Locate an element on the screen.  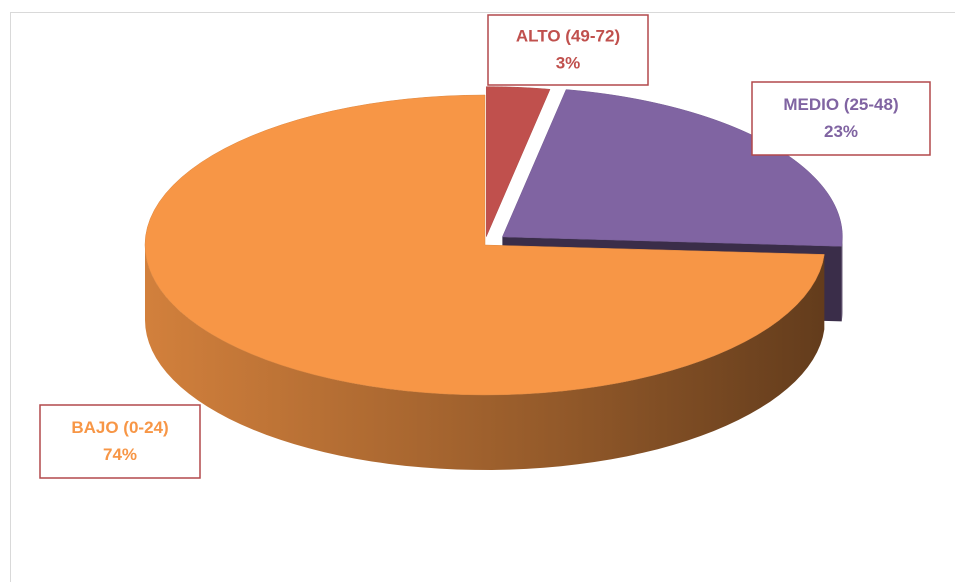
data-label-name: BAJO (0-24) is located at coordinates (119, 427).